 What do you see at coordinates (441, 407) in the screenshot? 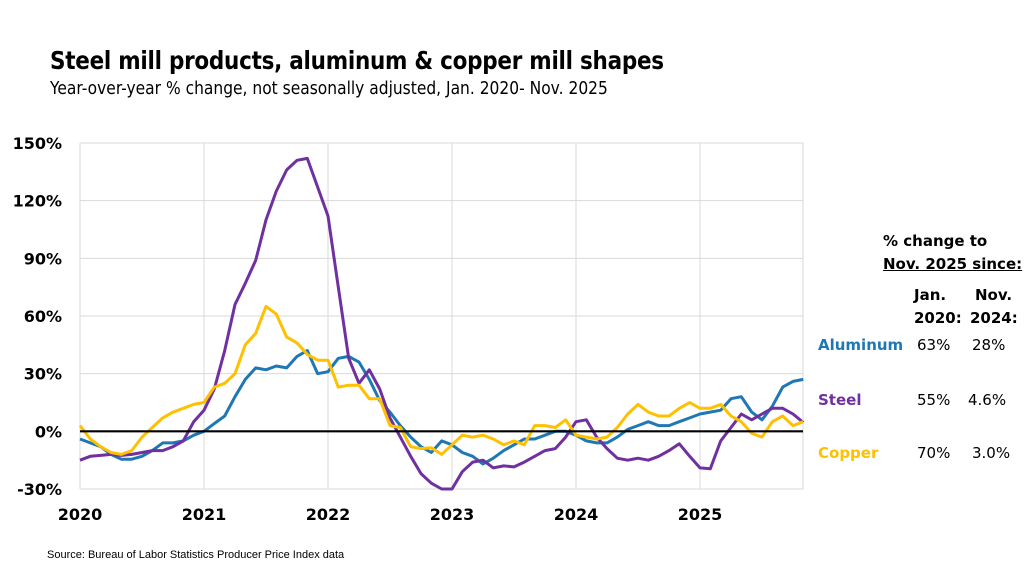
I see `series-line-aluminum` at bounding box center [441, 407].